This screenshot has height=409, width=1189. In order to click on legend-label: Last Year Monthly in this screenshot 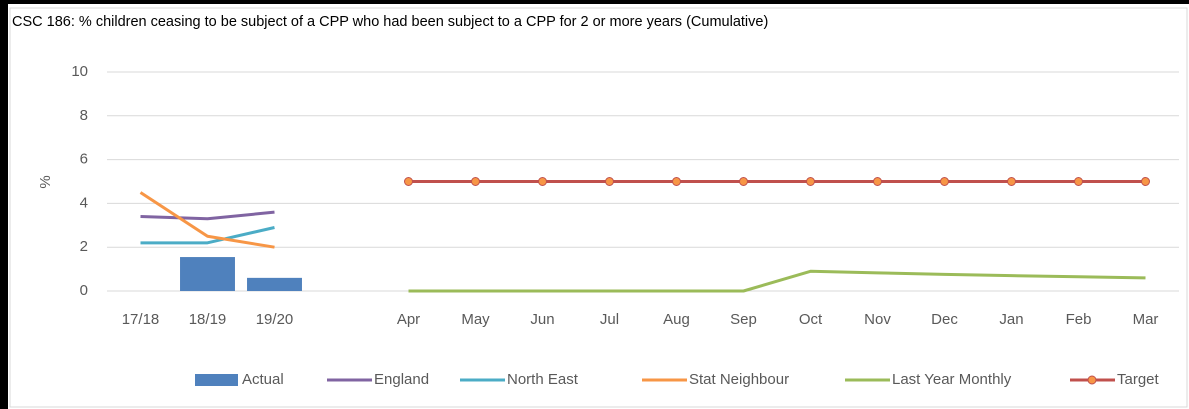, I will do `click(952, 379)`.